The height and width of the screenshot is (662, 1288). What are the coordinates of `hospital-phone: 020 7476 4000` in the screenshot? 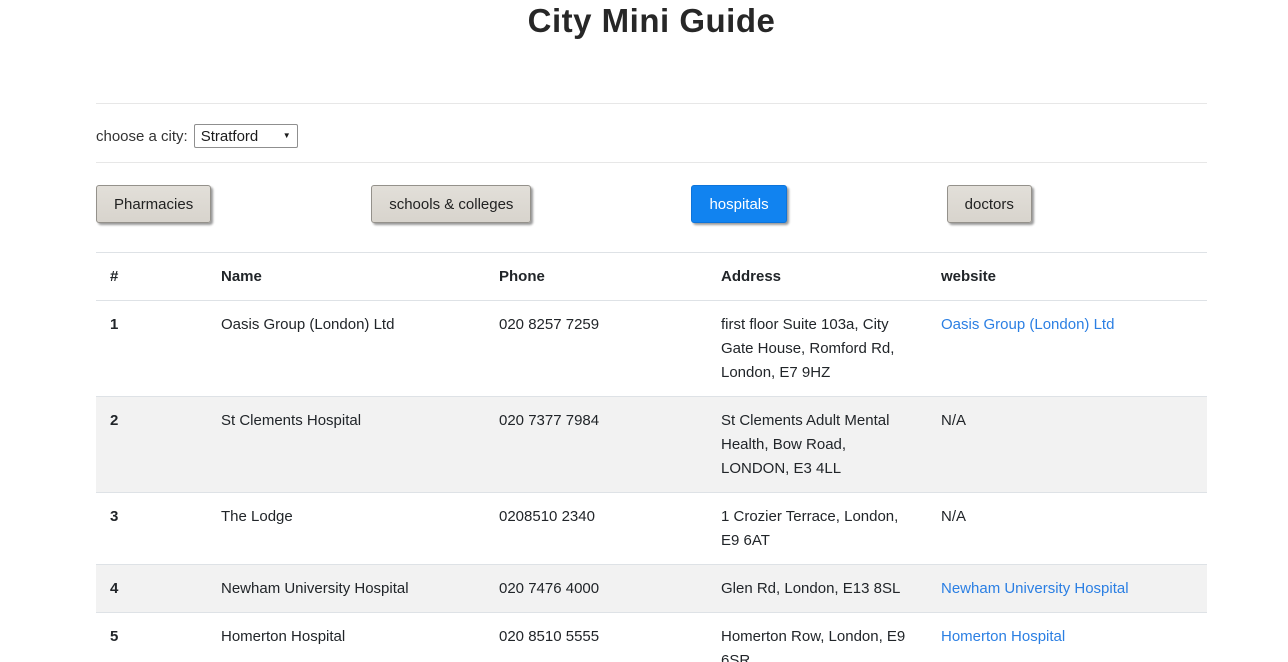 It's located at (596, 588).